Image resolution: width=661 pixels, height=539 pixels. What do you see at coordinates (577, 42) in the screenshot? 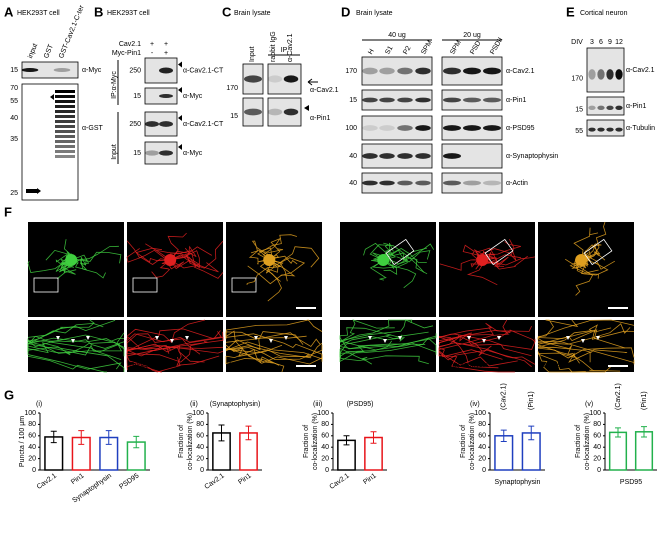
I see `div-label: DIV` at bounding box center [577, 42].